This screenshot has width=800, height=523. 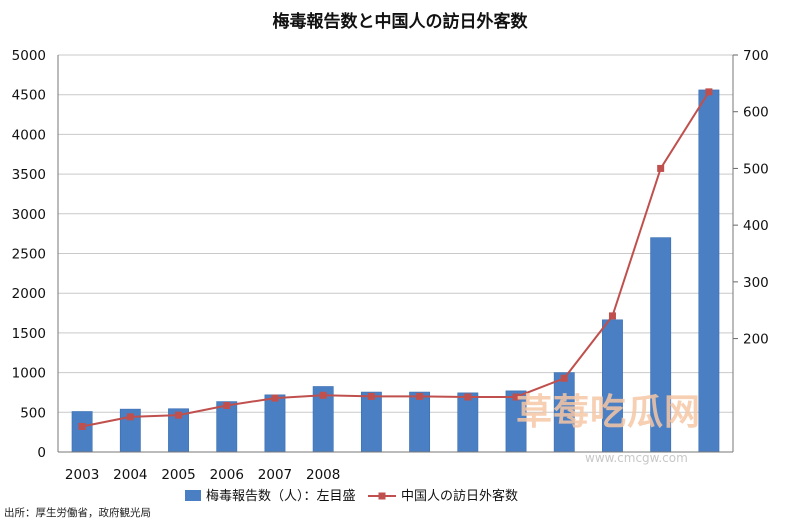 What do you see at coordinates (29, 334) in the screenshot?
I see `y-left-tick-label: 1500` at bounding box center [29, 334].